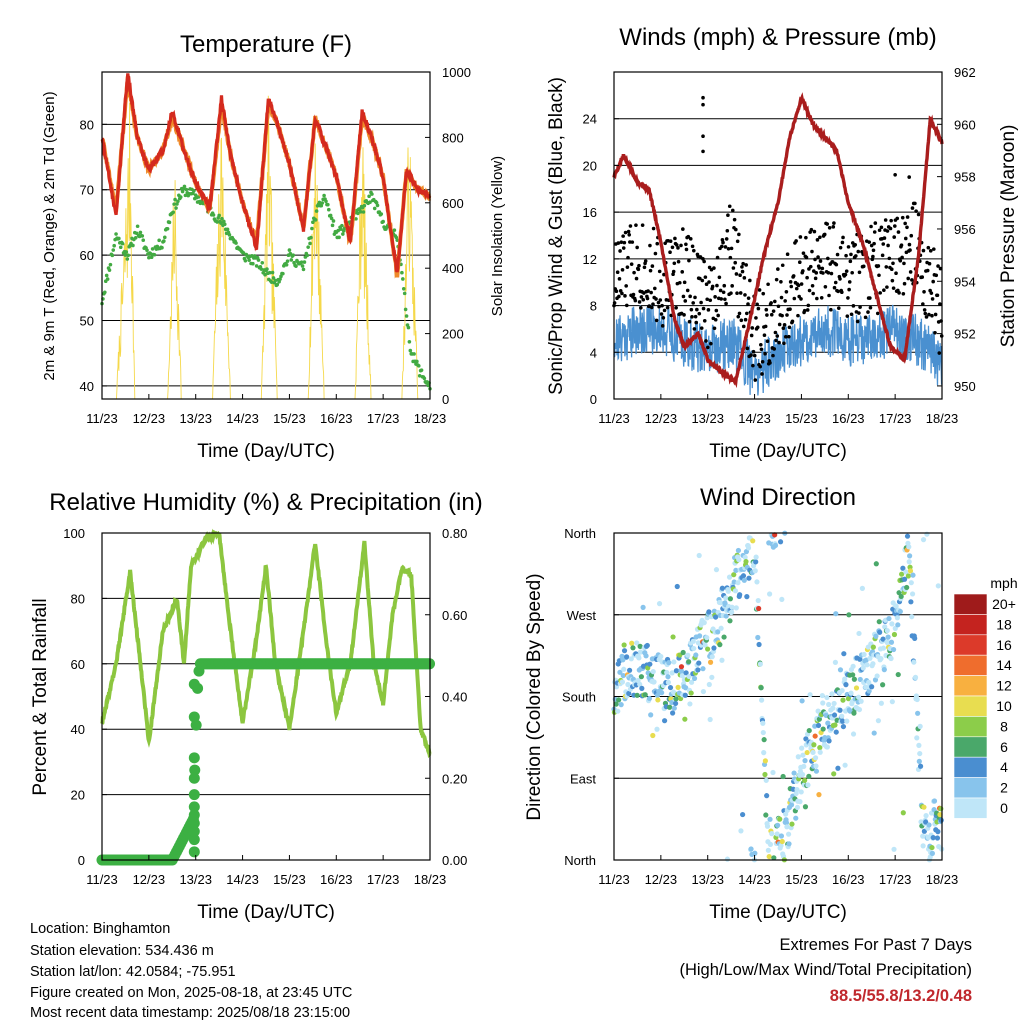 This screenshot has height=1024, width=1024. I want to click on temperature-xtick-label: 13/23, so click(195, 418).